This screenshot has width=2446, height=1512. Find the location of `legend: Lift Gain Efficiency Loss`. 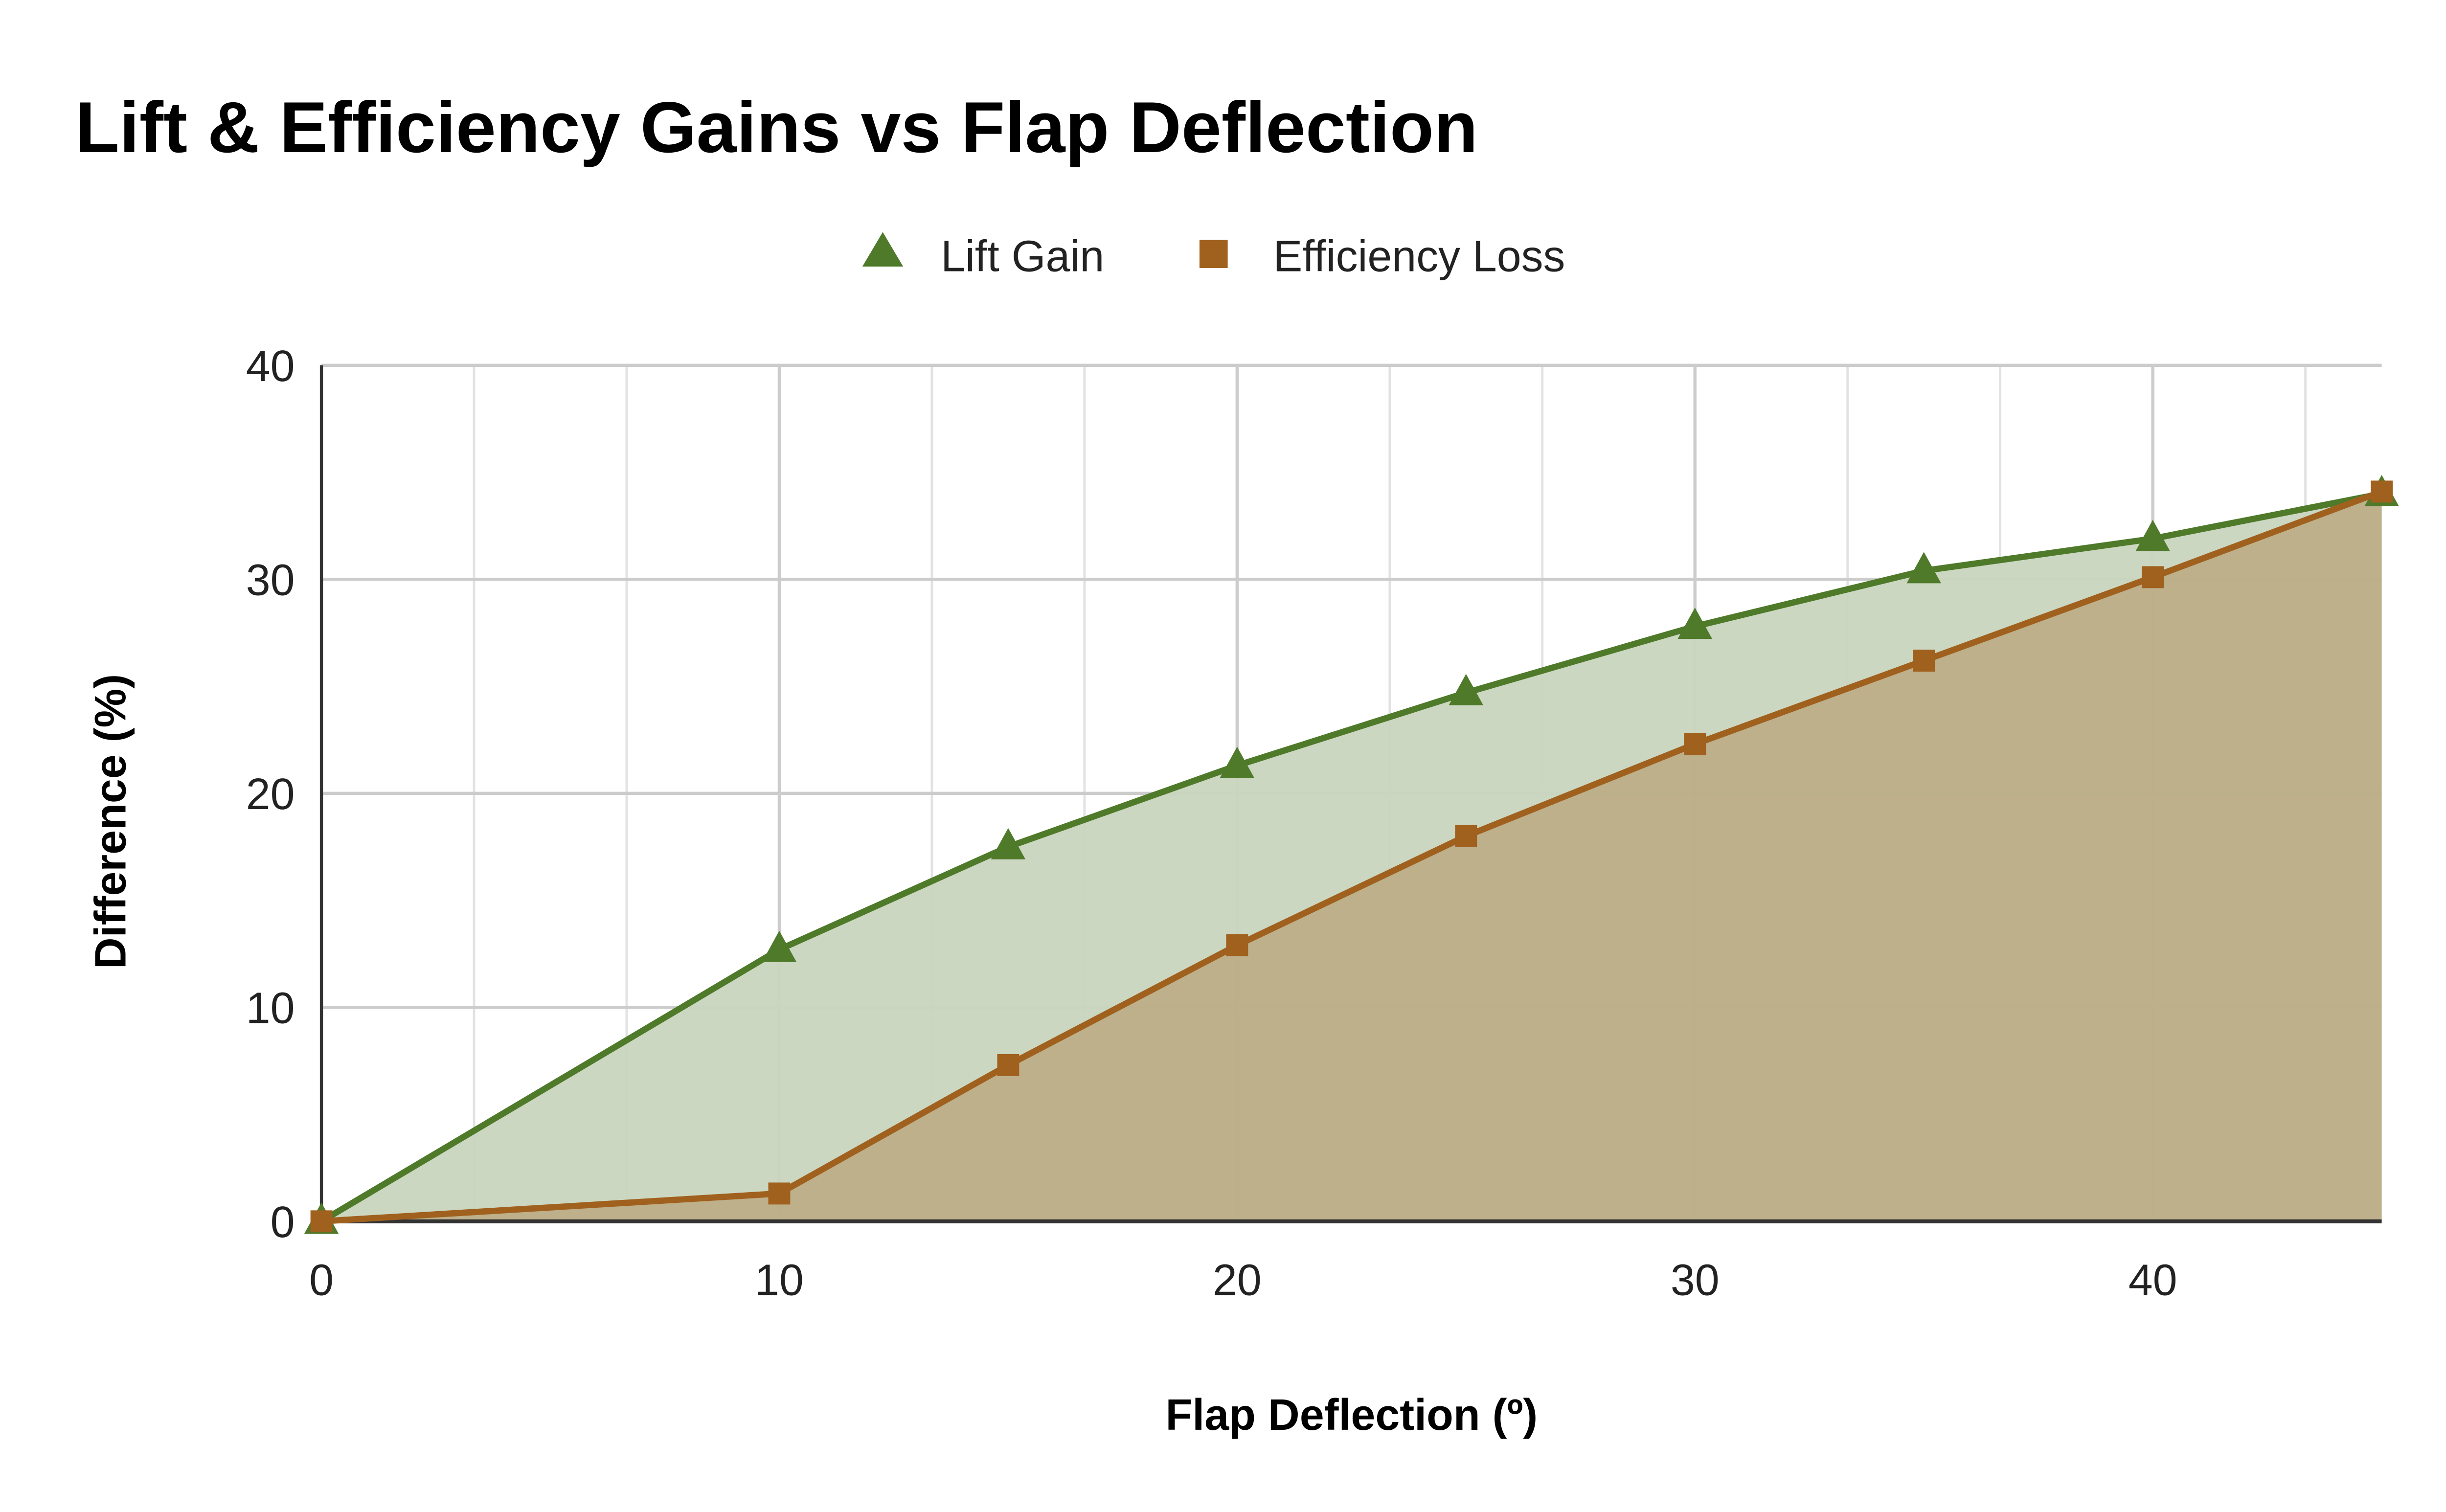

legend: Lift Gain Efficiency Loss is located at coordinates (1213, 256).